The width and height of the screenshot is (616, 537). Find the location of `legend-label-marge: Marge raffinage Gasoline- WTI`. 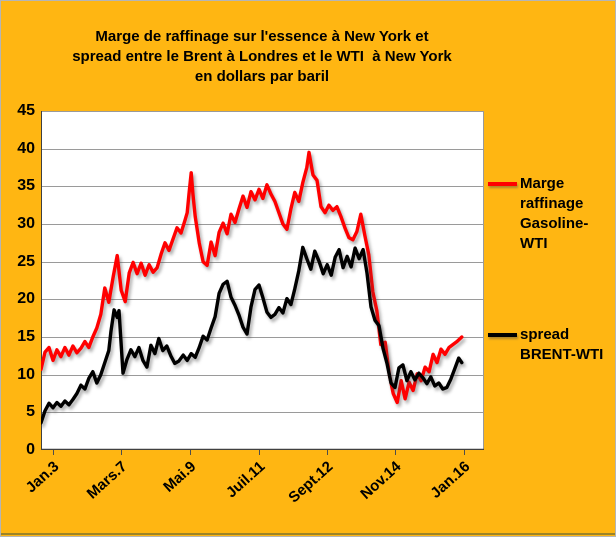

legend-label-marge: Marge raffinage Gasoline- WTI is located at coordinates (554, 213).